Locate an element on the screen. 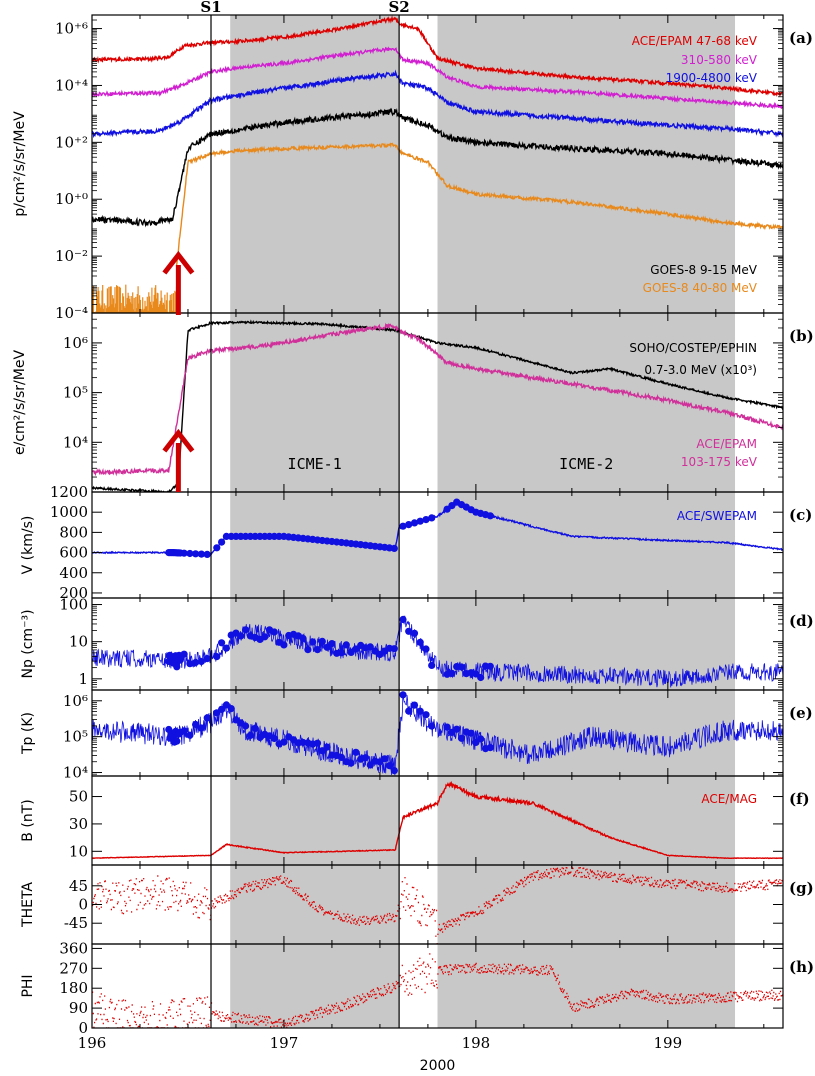 The width and height of the screenshot is (815, 1076). y-tick-label: 100 is located at coordinates (73, 605).